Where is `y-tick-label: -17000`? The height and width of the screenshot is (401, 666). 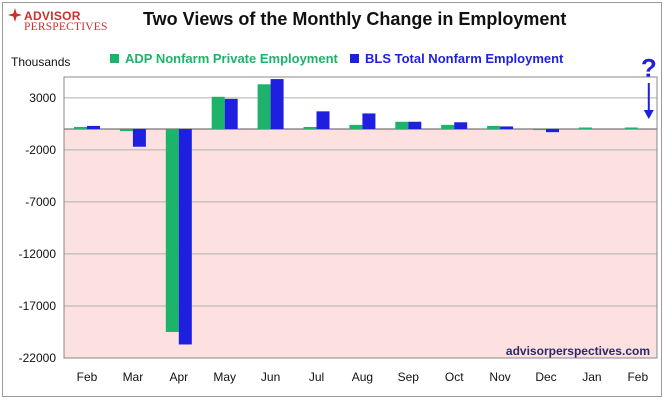
y-tick-label: -17000 is located at coordinates (38, 306).